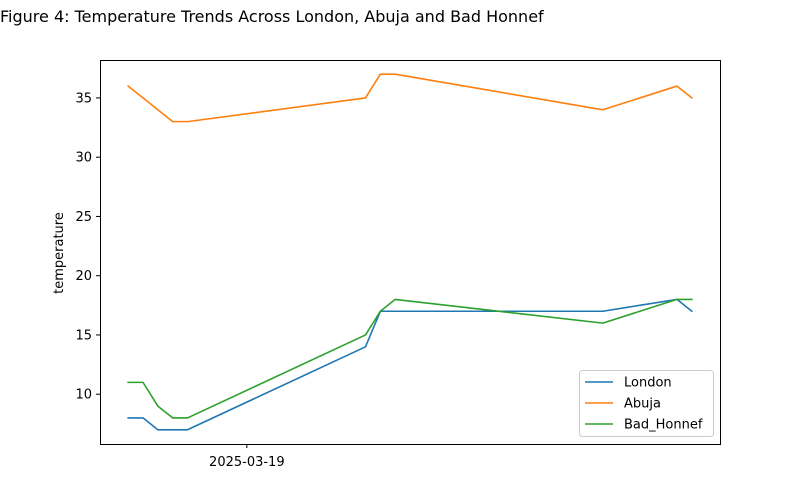 The height and width of the screenshot is (500, 800). I want to click on legend: London Abuja Bad_Honnef, so click(646, 403).